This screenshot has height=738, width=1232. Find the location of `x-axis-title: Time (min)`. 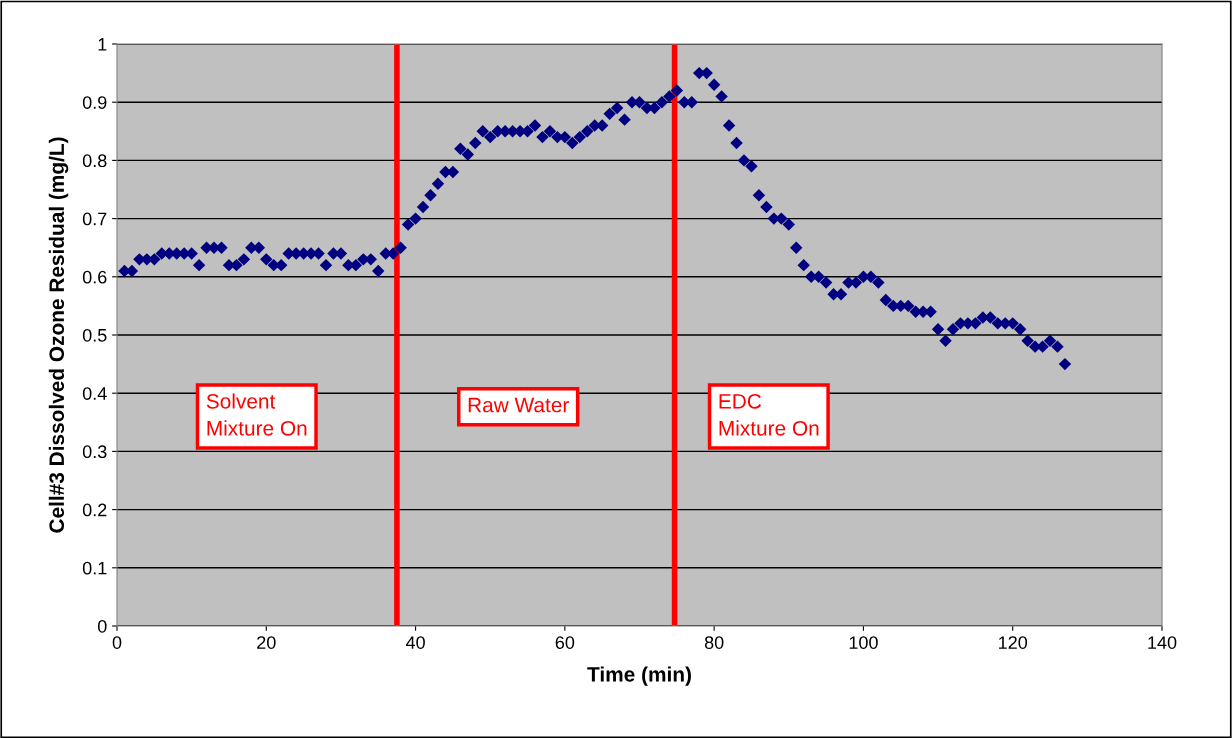

x-axis-title: Time (min) is located at coordinates (639, 676).